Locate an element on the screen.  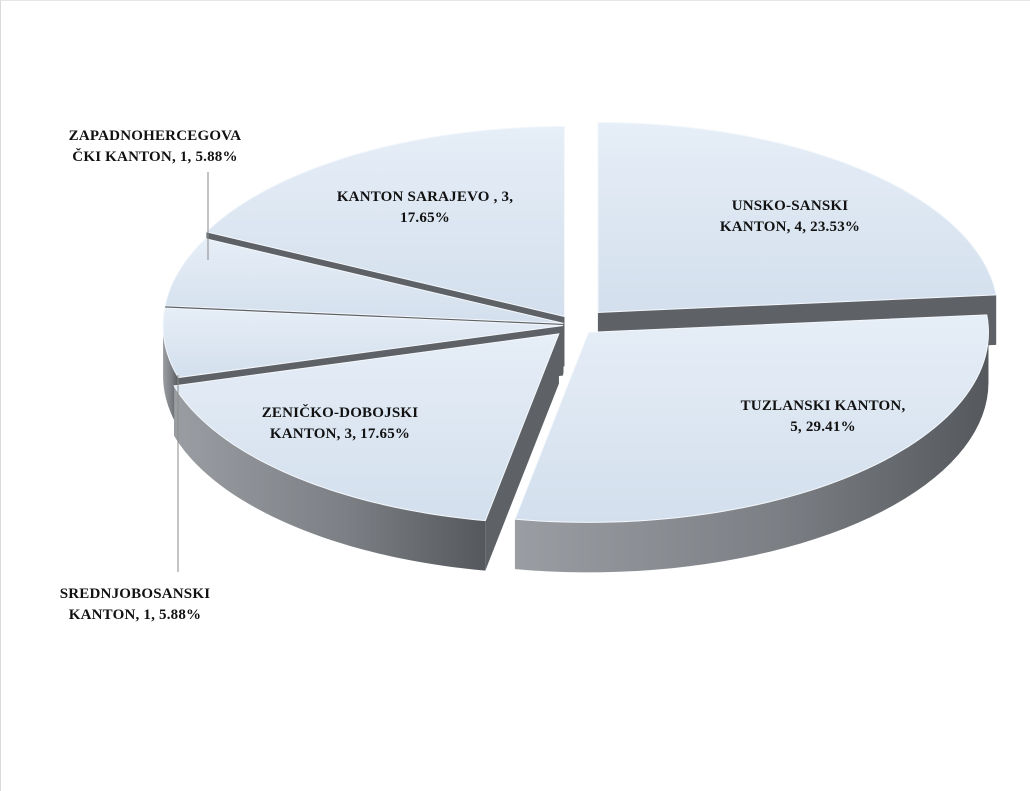
slice-top-unsko-sanski-kanton is located at coordinates (797, 217).